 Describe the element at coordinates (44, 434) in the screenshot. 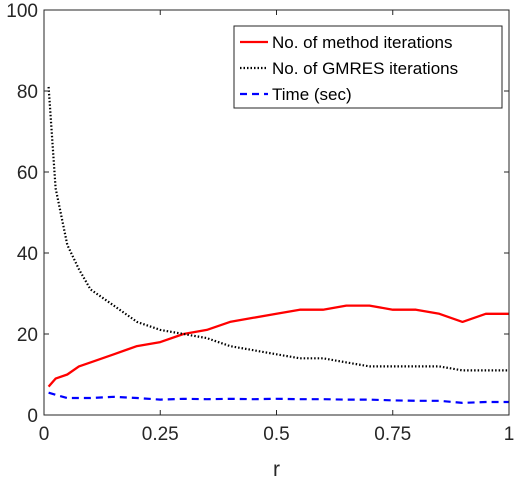

I see `x-tick-label: 0` at that location.